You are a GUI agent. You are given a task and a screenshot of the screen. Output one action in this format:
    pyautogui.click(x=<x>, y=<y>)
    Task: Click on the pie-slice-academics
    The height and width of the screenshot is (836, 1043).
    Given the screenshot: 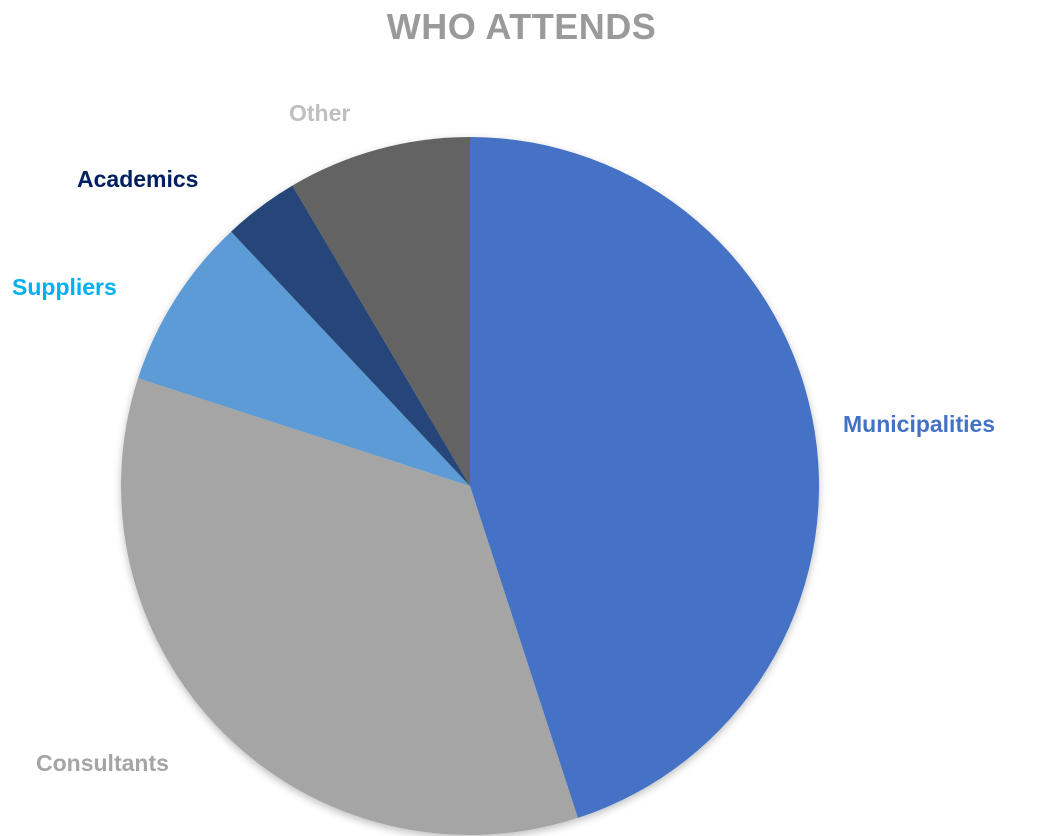 What is the action you would take?
    pyautogui.click(x=350, y=335)
    